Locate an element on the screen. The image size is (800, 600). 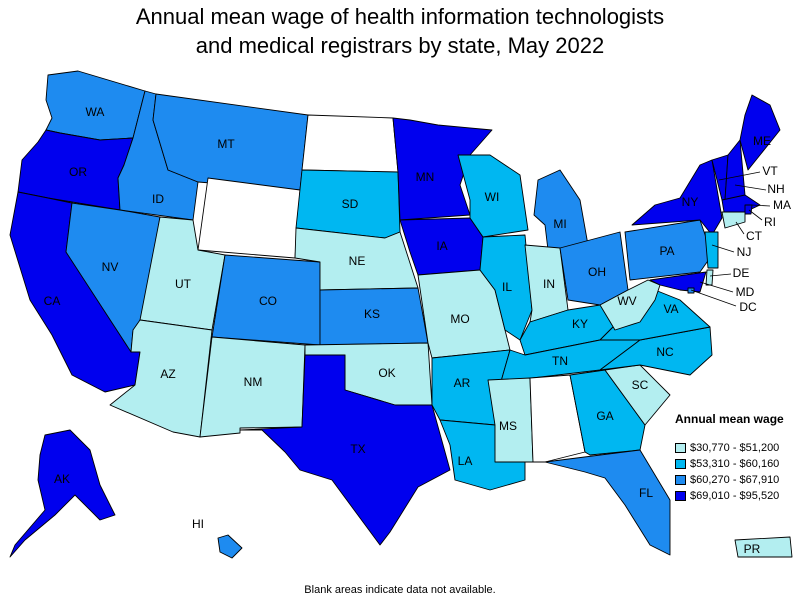
state-mi is located at coordinates (561, 210).